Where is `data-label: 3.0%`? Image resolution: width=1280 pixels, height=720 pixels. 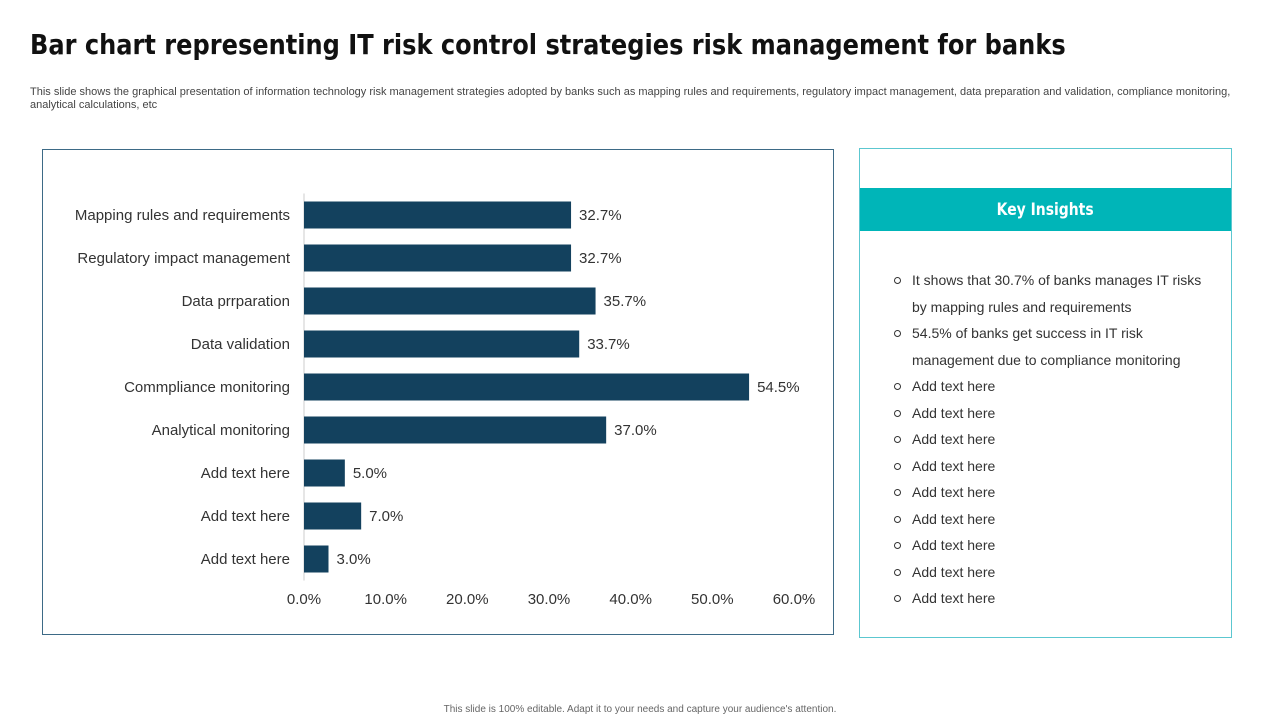 data-label: 3.0% is located at coordinates (354, 559).